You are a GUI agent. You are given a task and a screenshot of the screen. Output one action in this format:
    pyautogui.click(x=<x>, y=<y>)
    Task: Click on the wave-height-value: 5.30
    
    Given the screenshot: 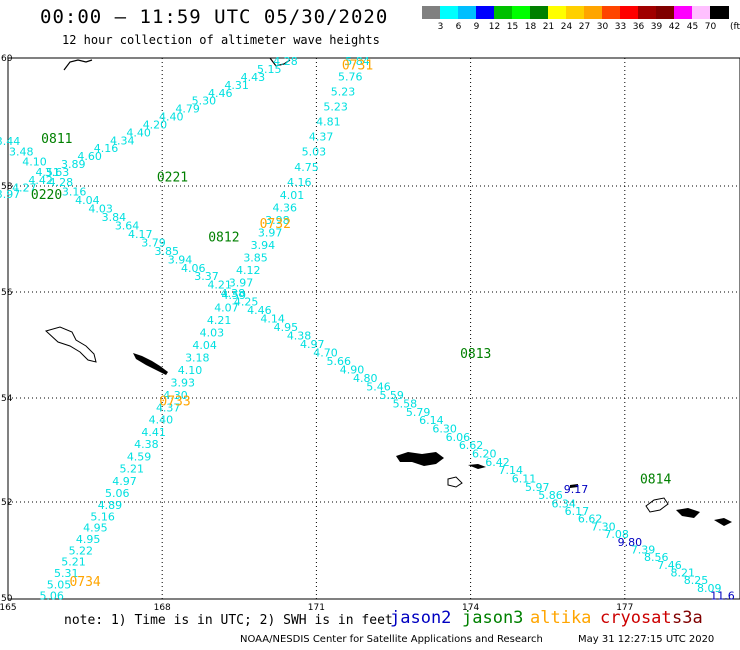 What is the action you would take?
    pyautogui.click(x=204, y=101)
    